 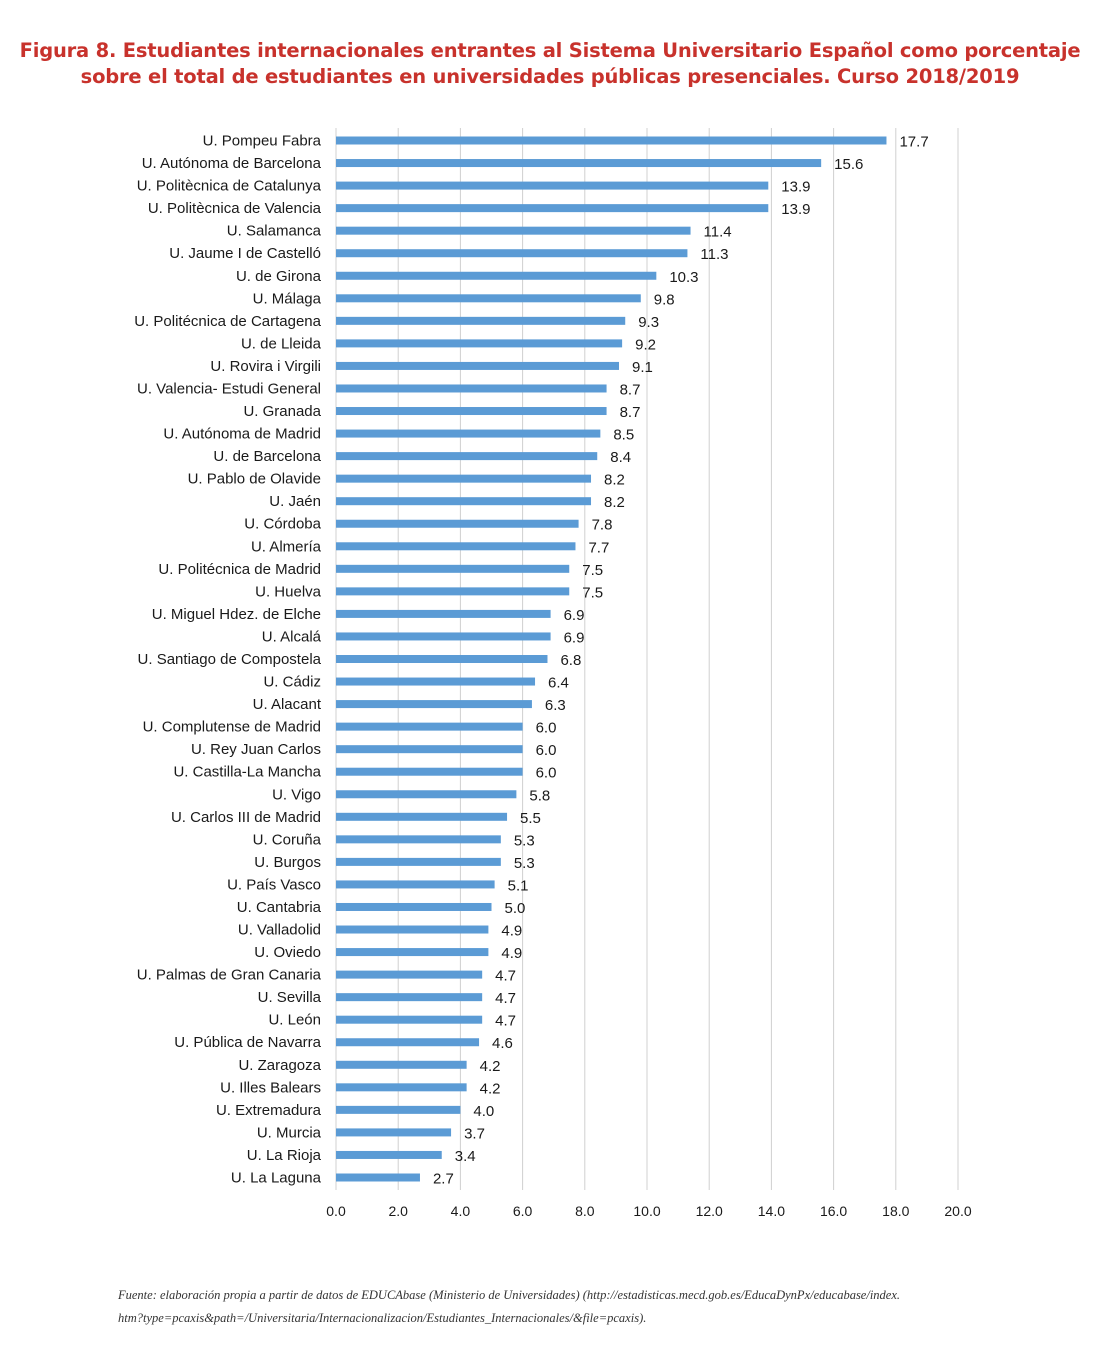 I want to click on category-label: U. Politècnica de Valencia, so click(x=235, y=208).